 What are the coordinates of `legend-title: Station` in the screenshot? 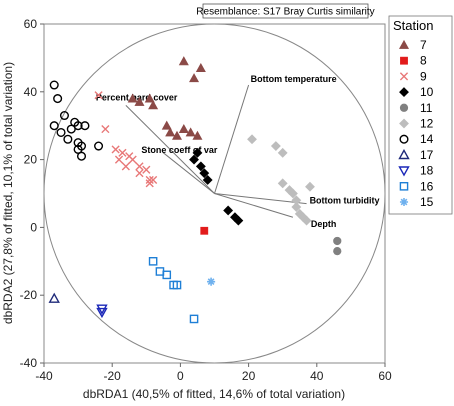 It's located at (413, 25).